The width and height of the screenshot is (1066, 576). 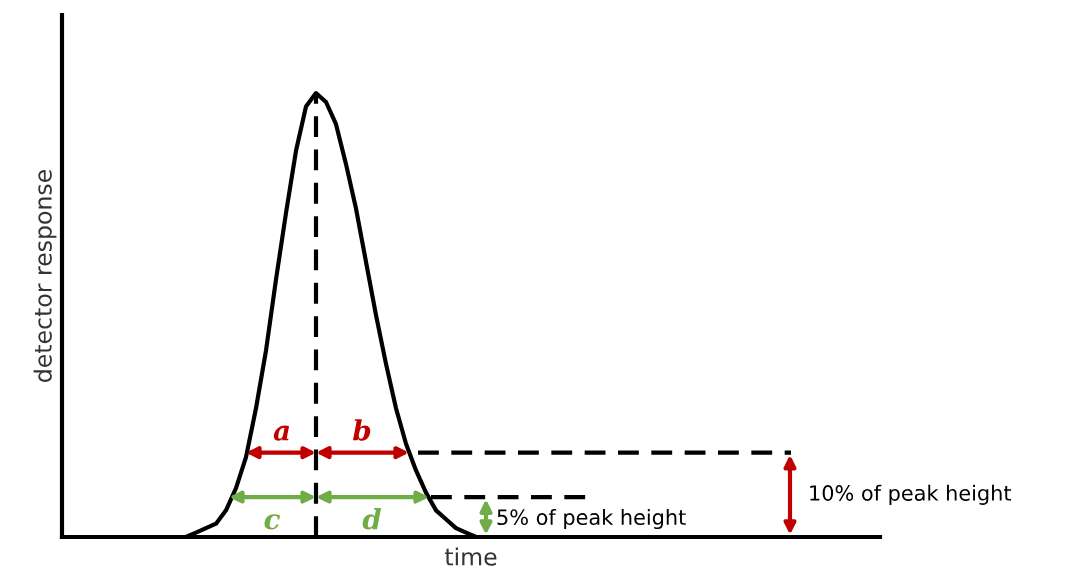 What do you see at coordinates (911, 494) in the screenshot?
I see `ref-line-label: 10% of peak height` at bounding box center [911, 494].